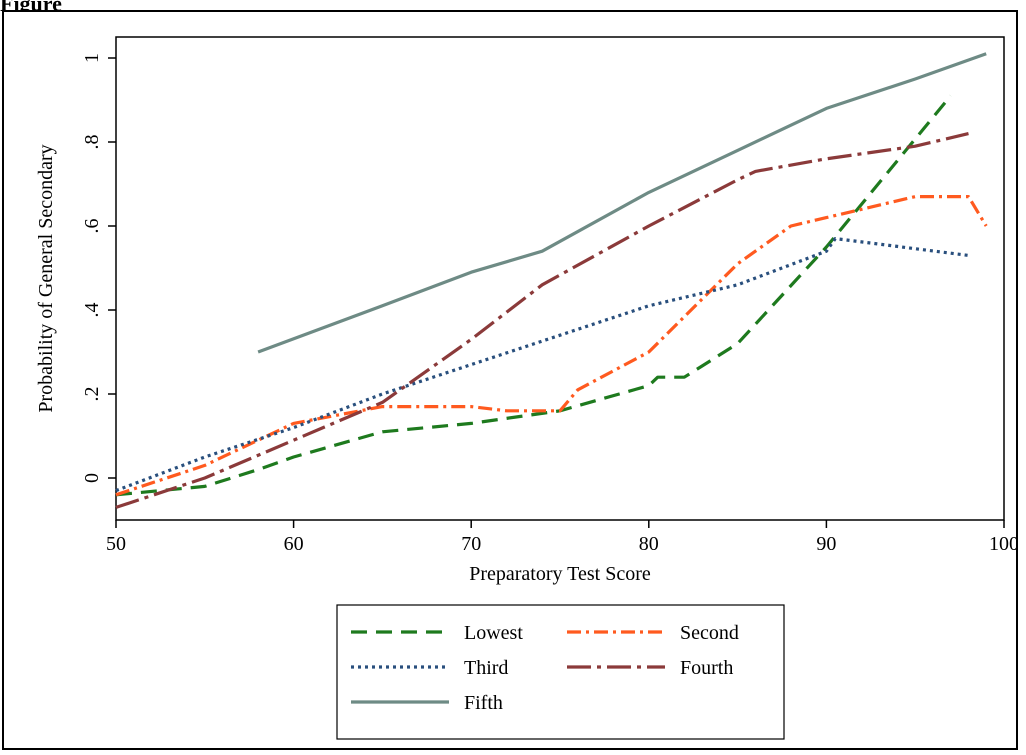 The width and height of the screenshot is (1026, 755). What do you see at coordinates (92, 142) in the screenshot?
I see `y-tick-label: .8` at bounding box center [92, 142].